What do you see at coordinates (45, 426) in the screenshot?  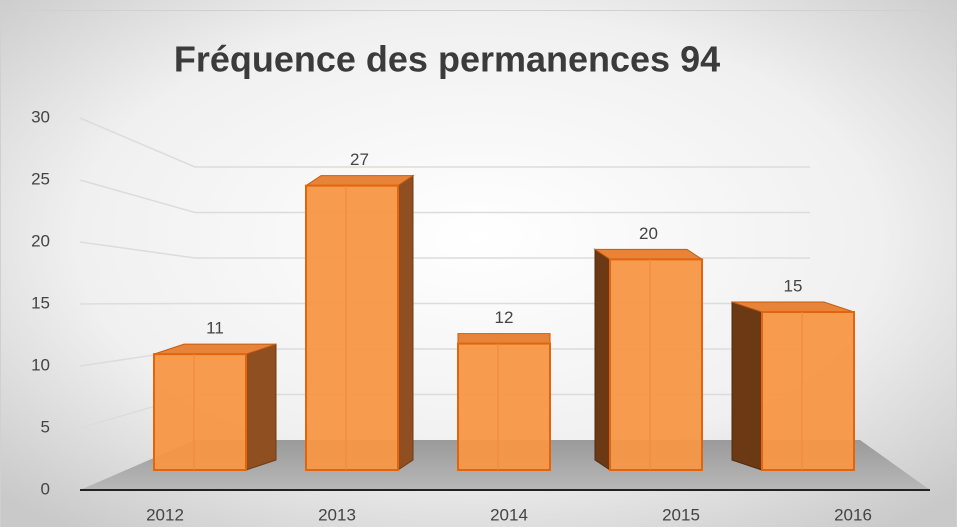 I see `y-tick-label: 5` at bounding box center [45, 426].